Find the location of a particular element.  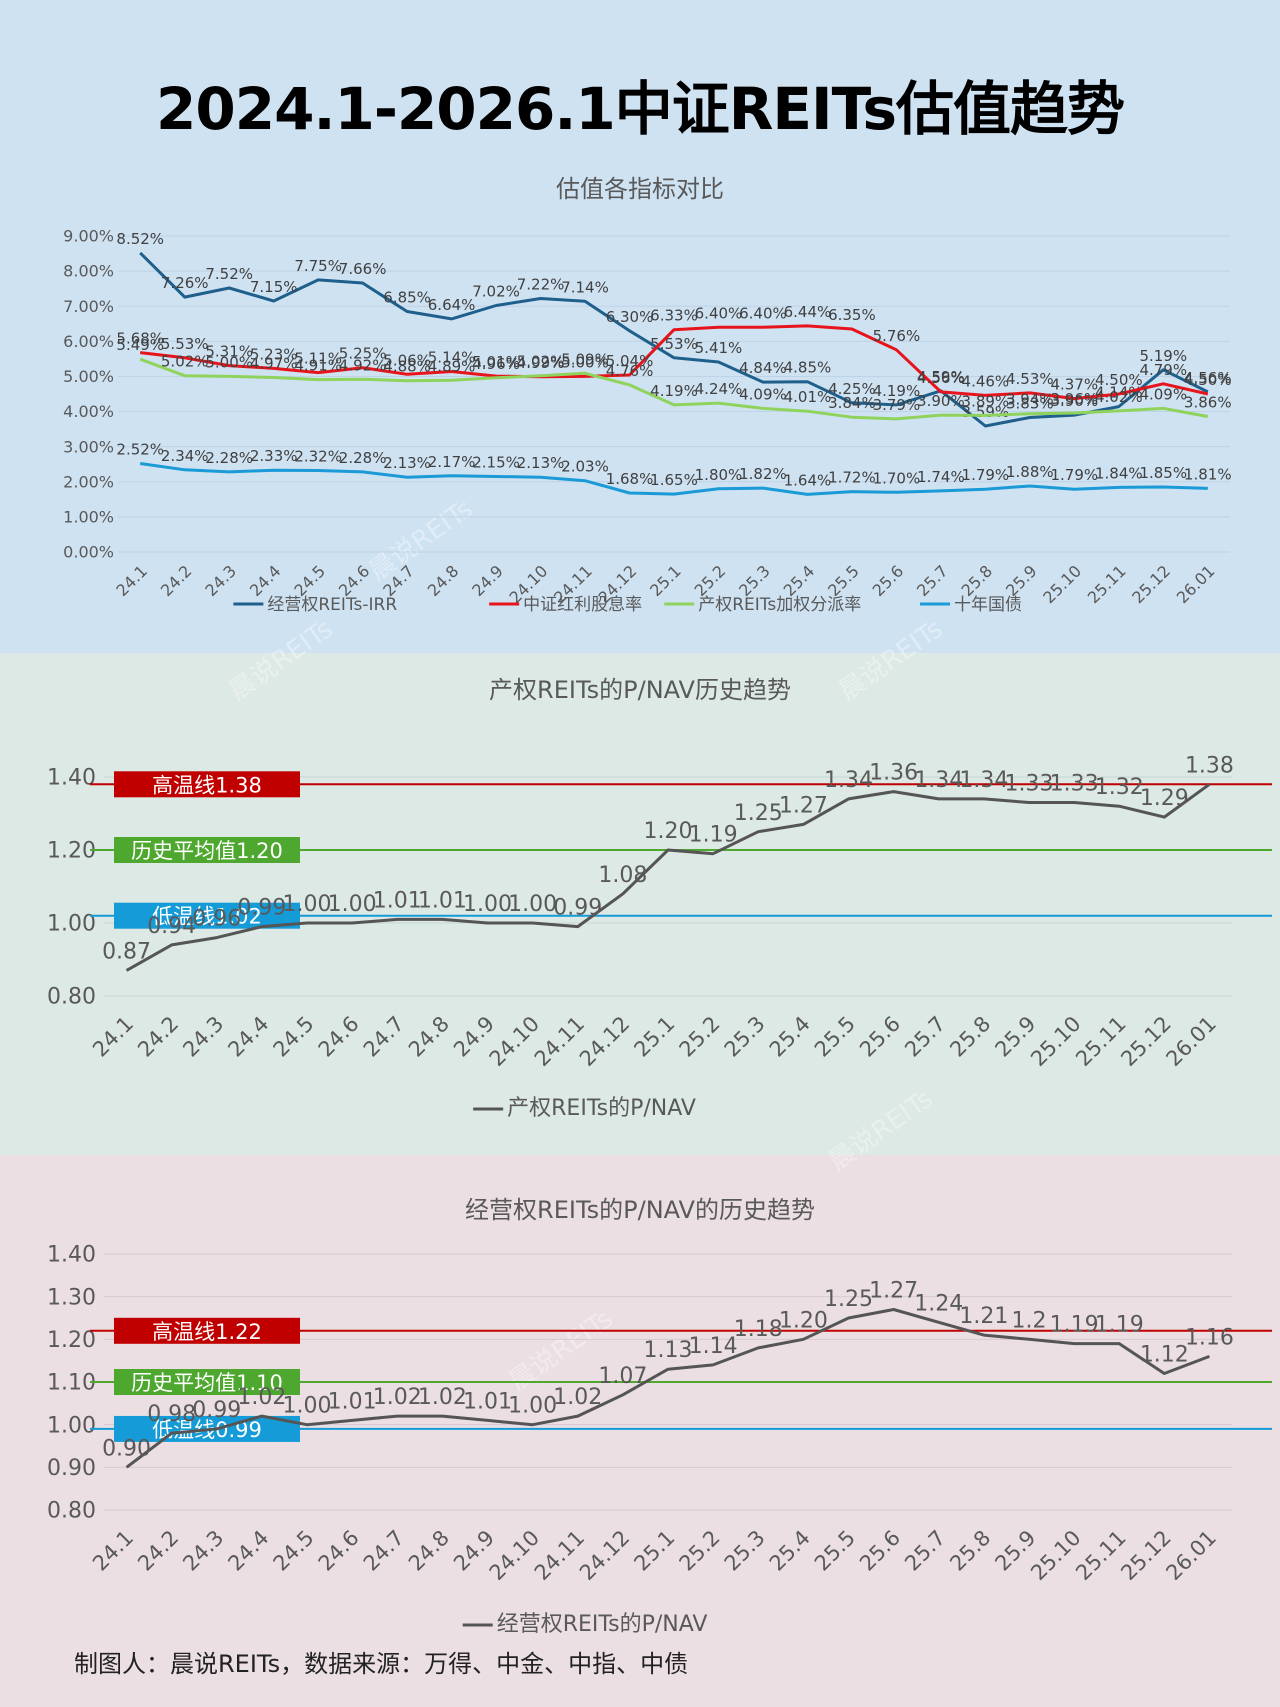

data-label: 4.02% is located at coordinates (1119, 397).